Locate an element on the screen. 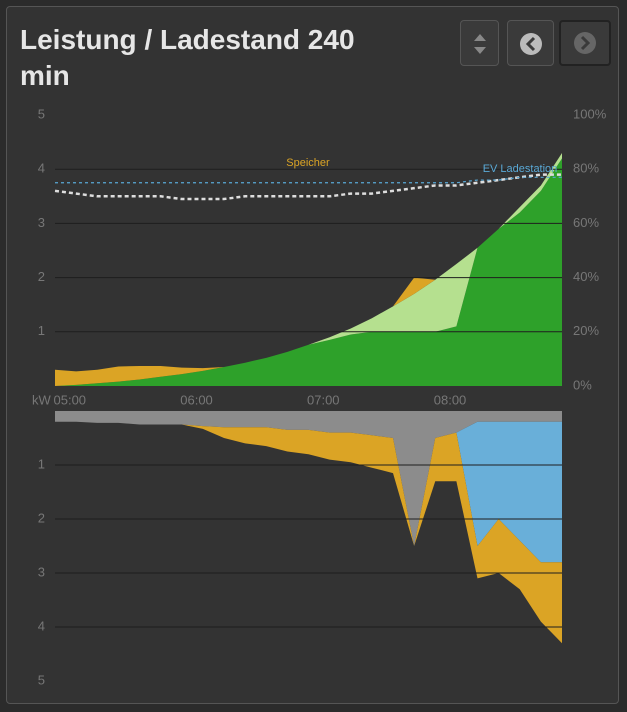 The height and width of the screenshot is (712, 627). y2-tick-label: 40% is located at coordinates (586, 276).